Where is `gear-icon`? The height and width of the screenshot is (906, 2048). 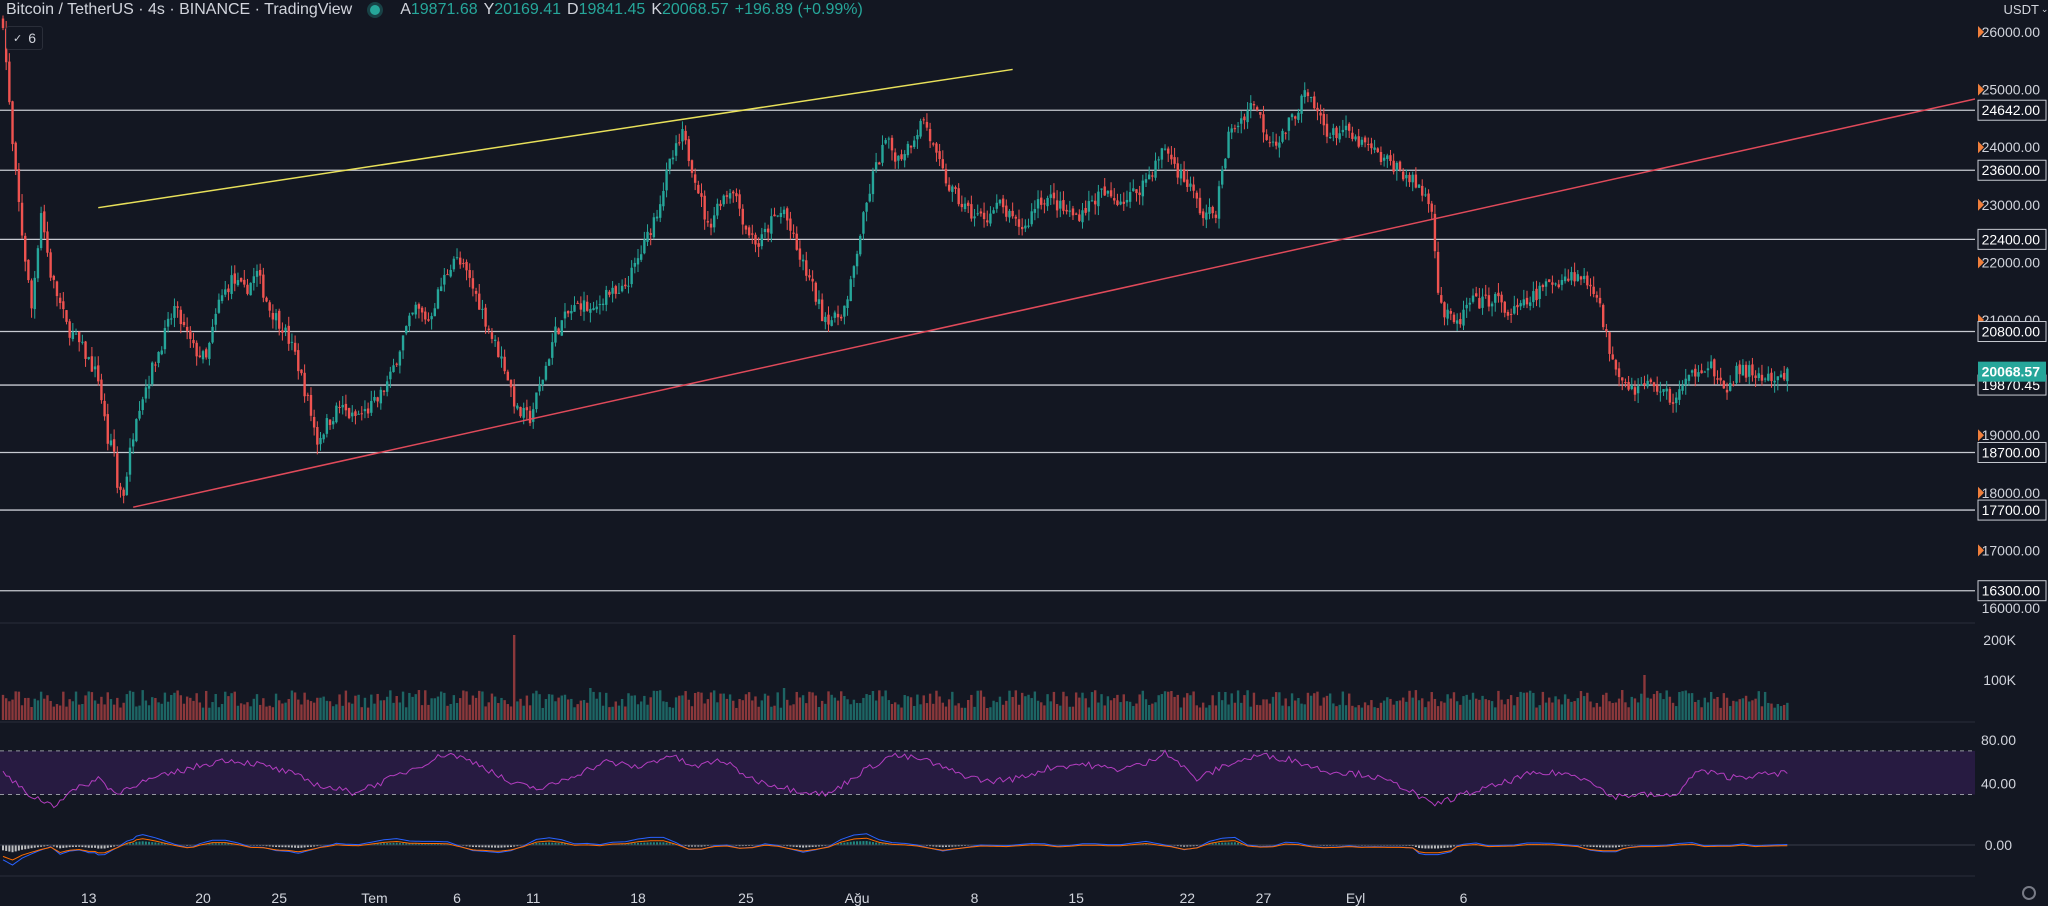
gear-icon is located at coordinates (2029, 893).